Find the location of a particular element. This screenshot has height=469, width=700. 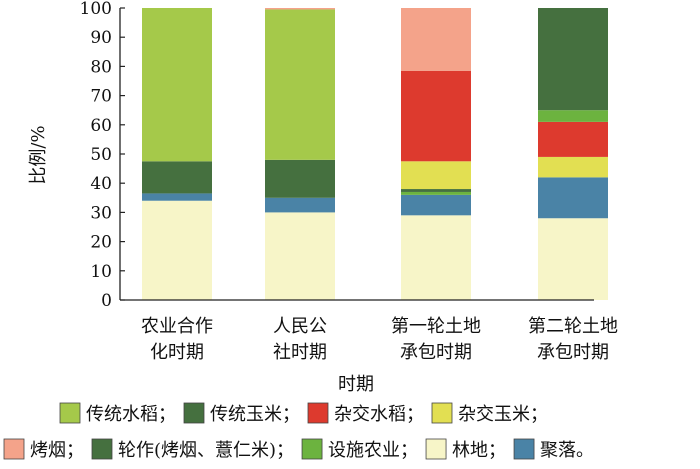

y-tick-label: 90 is located at coordinates (101, 38).